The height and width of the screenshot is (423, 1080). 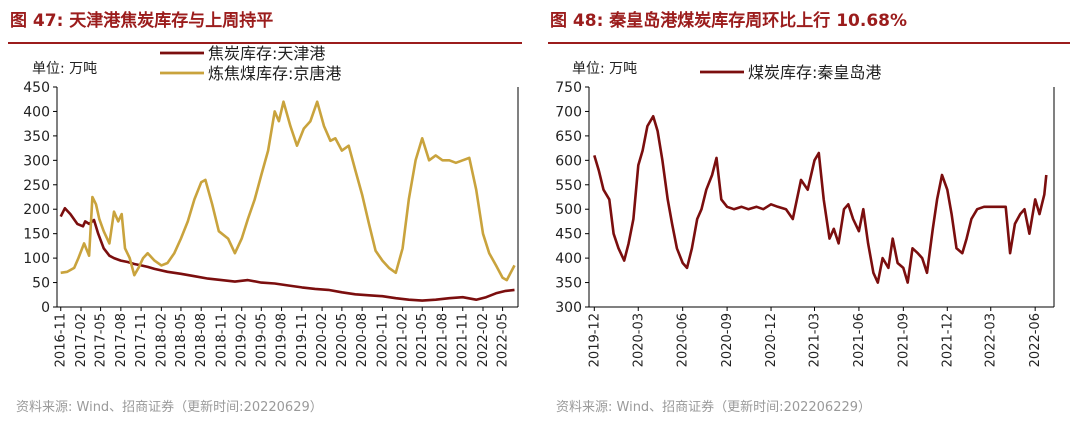 I want to click on figure-title: 图 48: 秦皇岛港煤炭库存周环比上行 10.68%, so click(x=729, y=21).